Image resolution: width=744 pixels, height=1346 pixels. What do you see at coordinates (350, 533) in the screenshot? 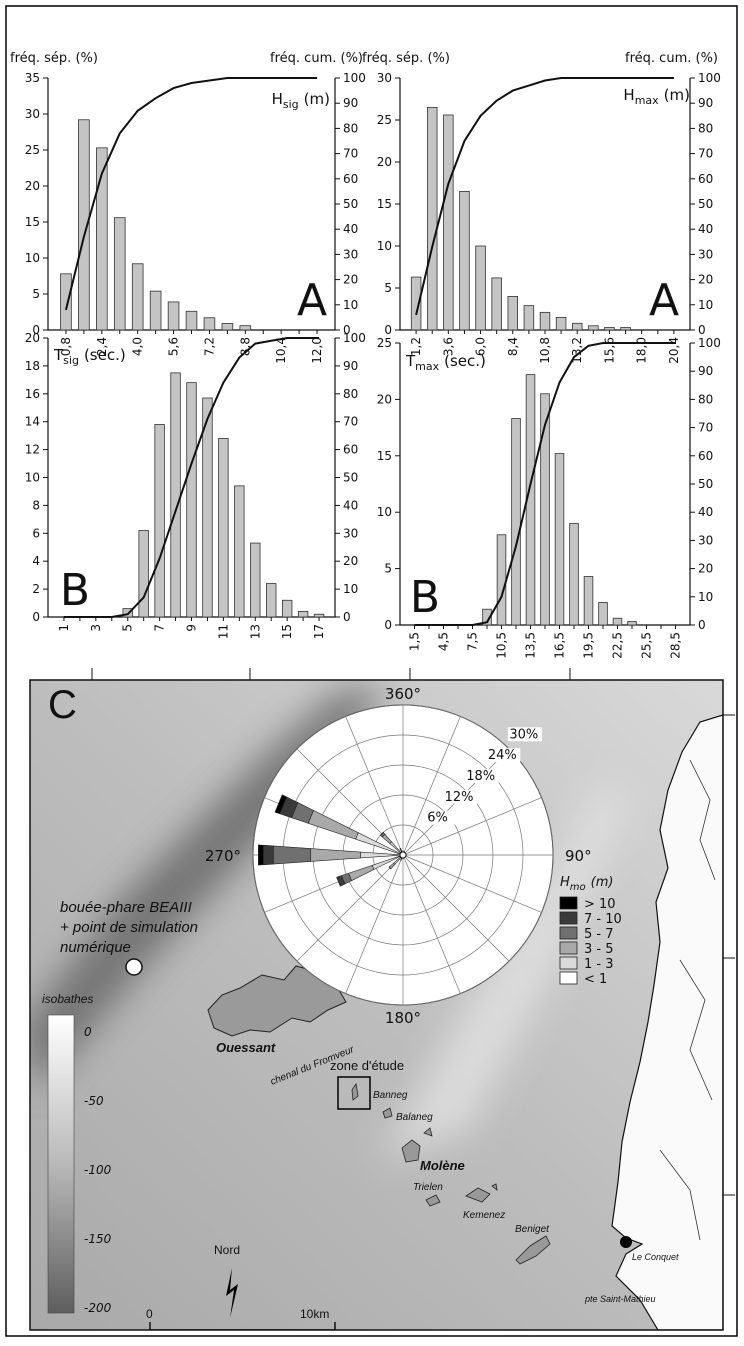
I see `y2-tick-label: 30` at bounding box center [350, 533].